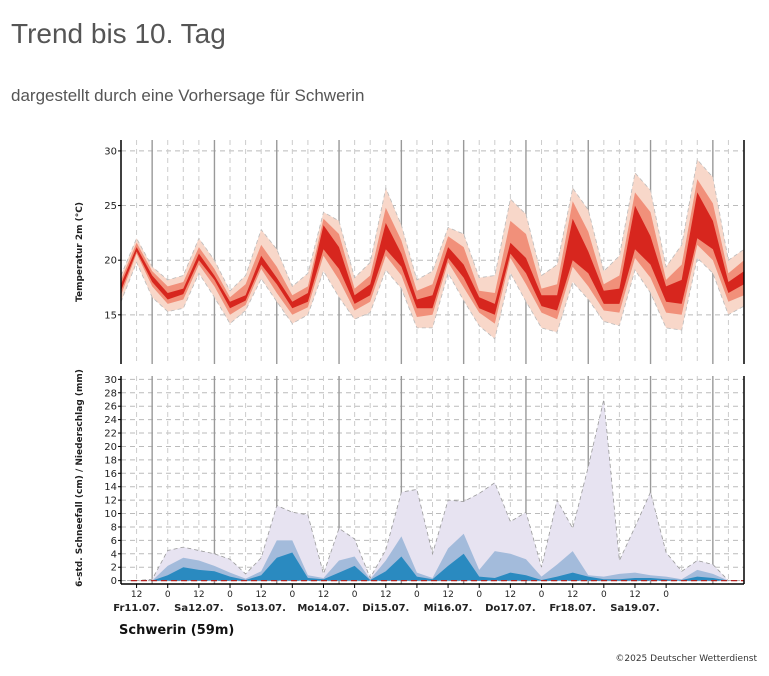  What do you see at coordinates (572, 608) in the screenshot?
I see `day-tick-label: Fr18.07.` at bounding box center [572, 608].